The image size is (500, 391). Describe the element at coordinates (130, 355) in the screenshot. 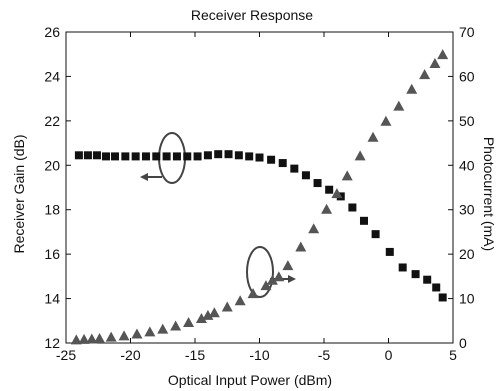

I see `x-tick-label: -20` at that location.